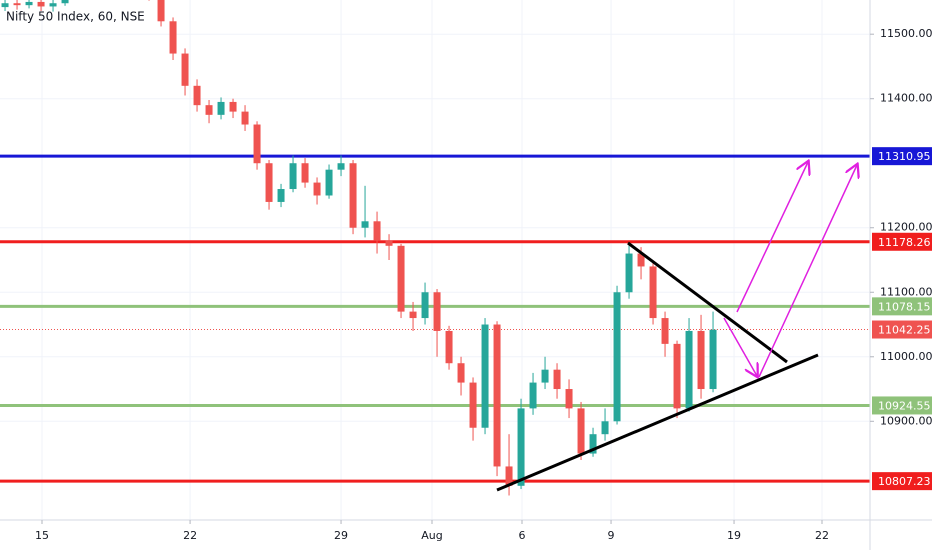  I want to click on x-tick-label: 9, so click(611, 535).